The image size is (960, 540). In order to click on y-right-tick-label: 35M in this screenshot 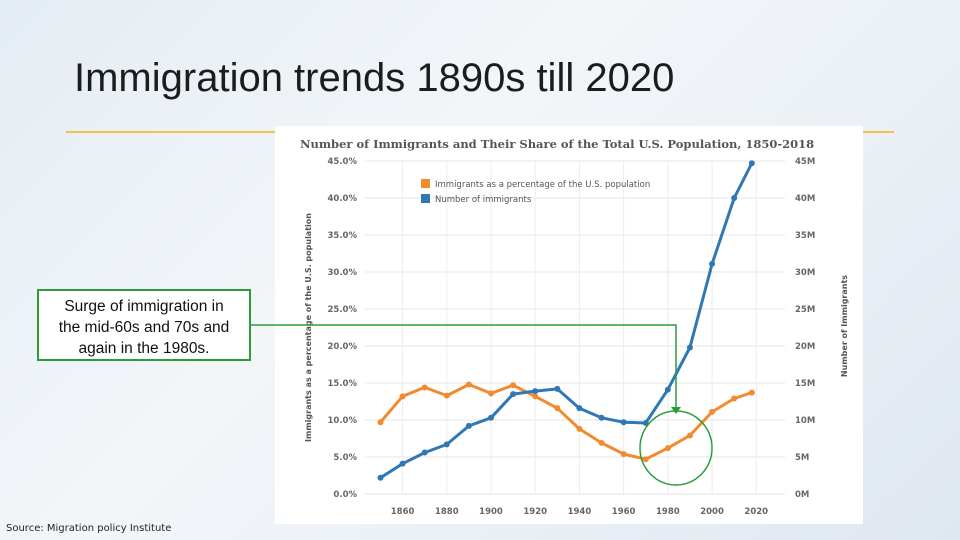, I will do `click(805, 236)`.